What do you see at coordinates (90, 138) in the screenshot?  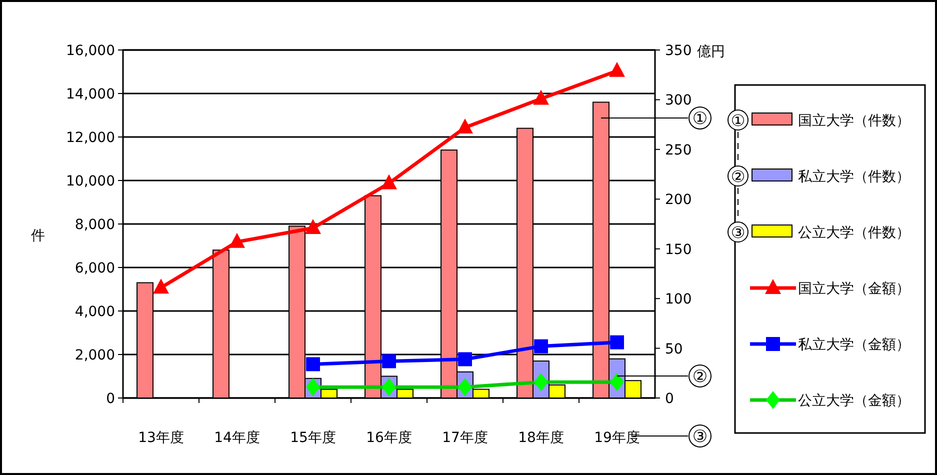 I see `y-tick-label: 12,000` at bounding box center [90, 138].